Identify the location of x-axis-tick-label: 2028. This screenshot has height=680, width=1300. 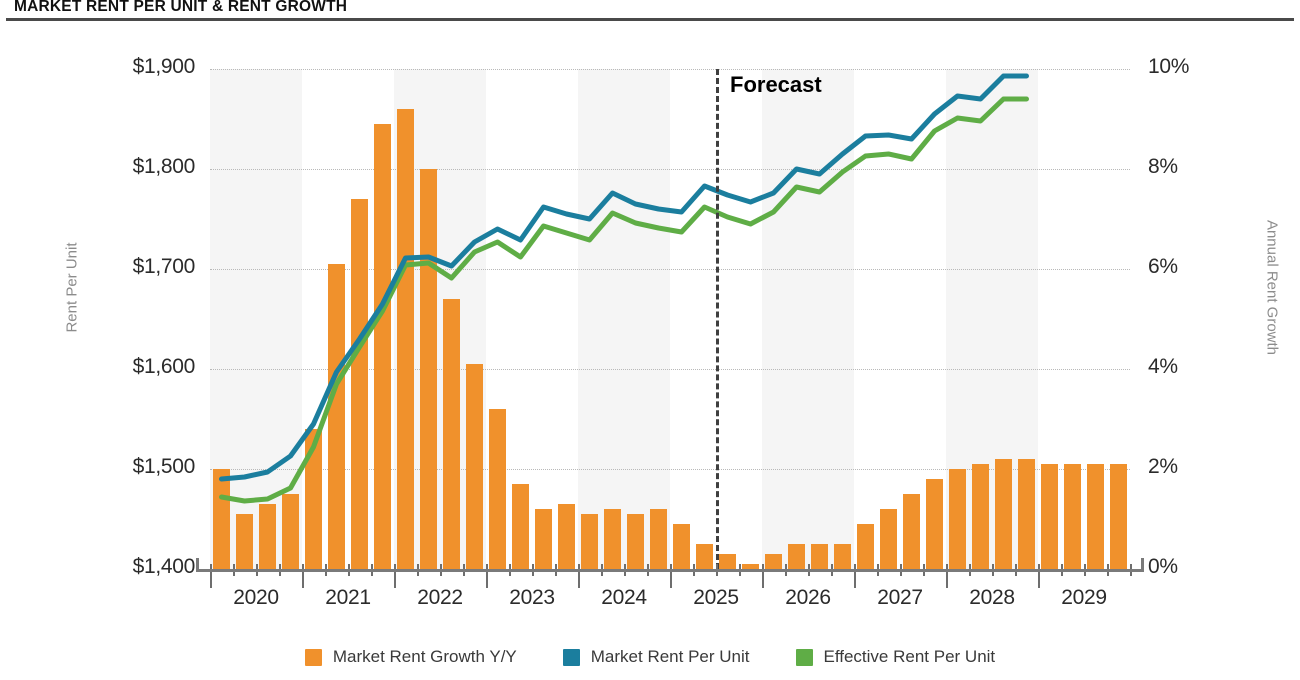
(992, 597).